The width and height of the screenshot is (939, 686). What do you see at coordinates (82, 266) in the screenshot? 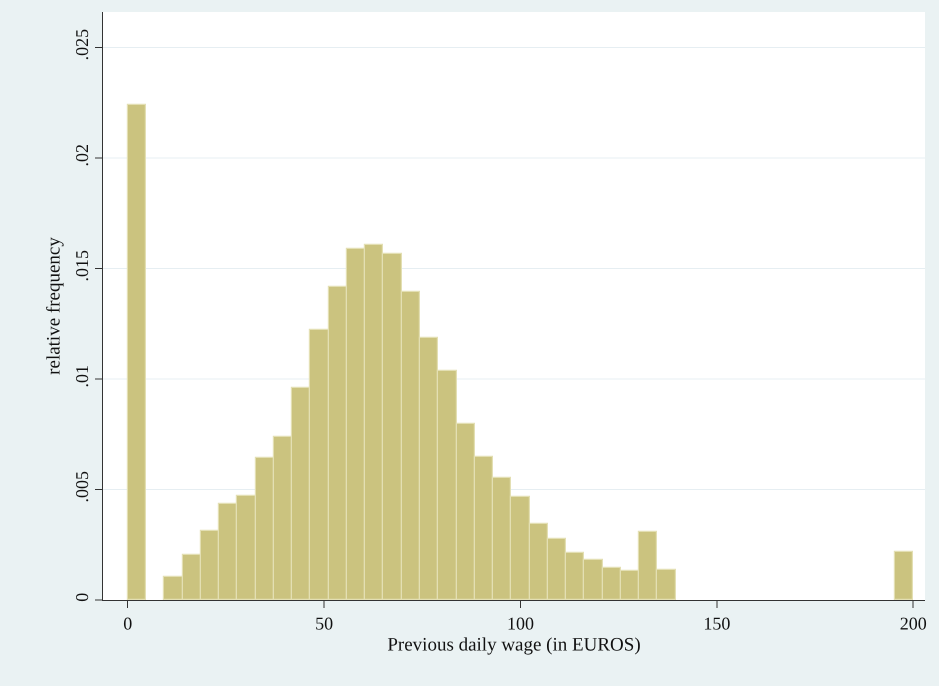
I see `y-tick-label: .015` at bounding box center [82, 266].